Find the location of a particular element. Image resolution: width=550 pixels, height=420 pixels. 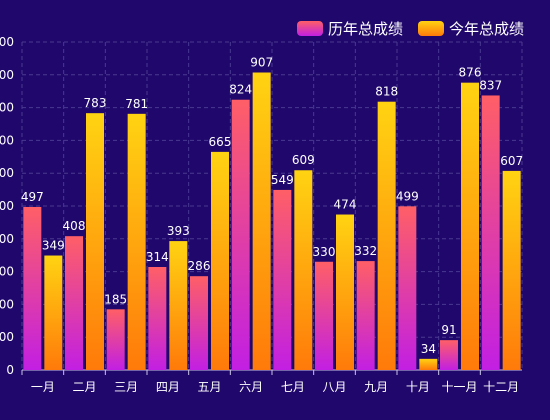

value-label: 349 is located at coordinates (53, 246).